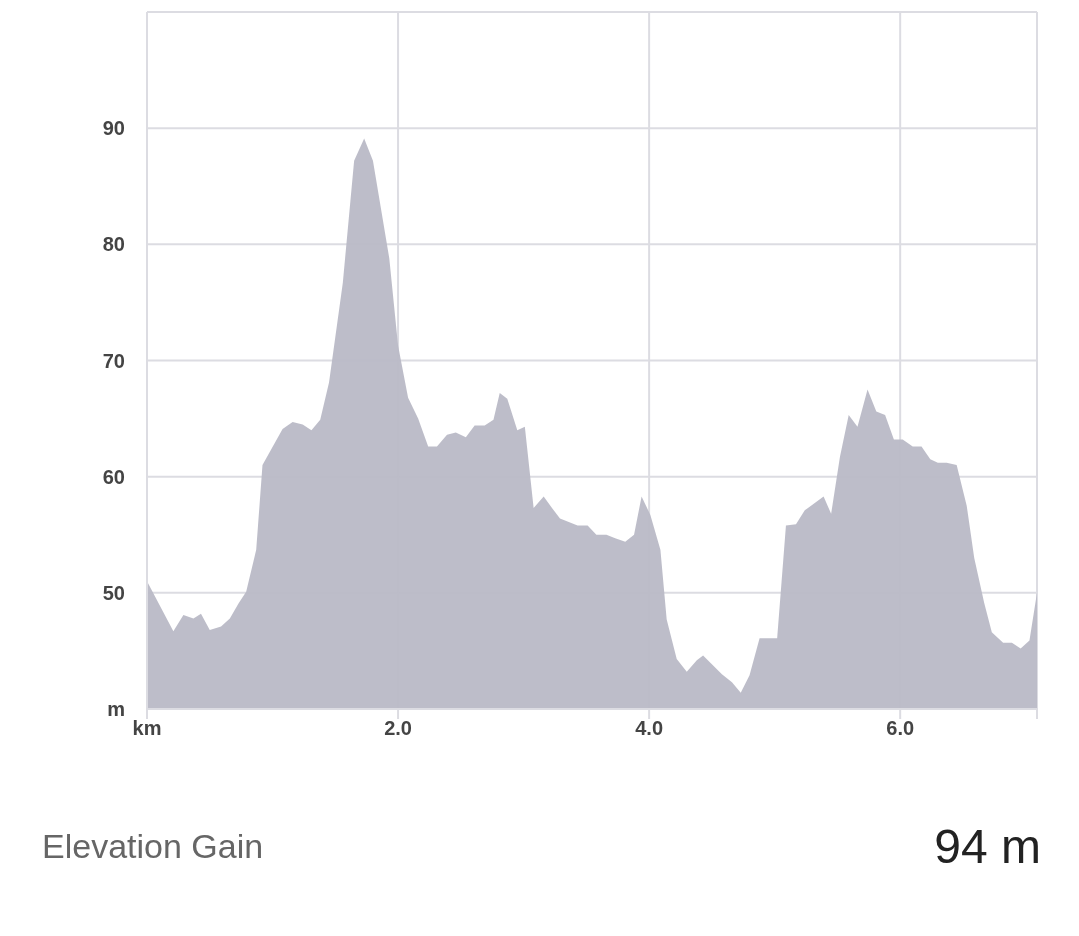 This screenshot has height=936, width=1079. Describe the element at coordinates (113, 128) in the screenshot. I see `y-tick-label: 90` at that location.